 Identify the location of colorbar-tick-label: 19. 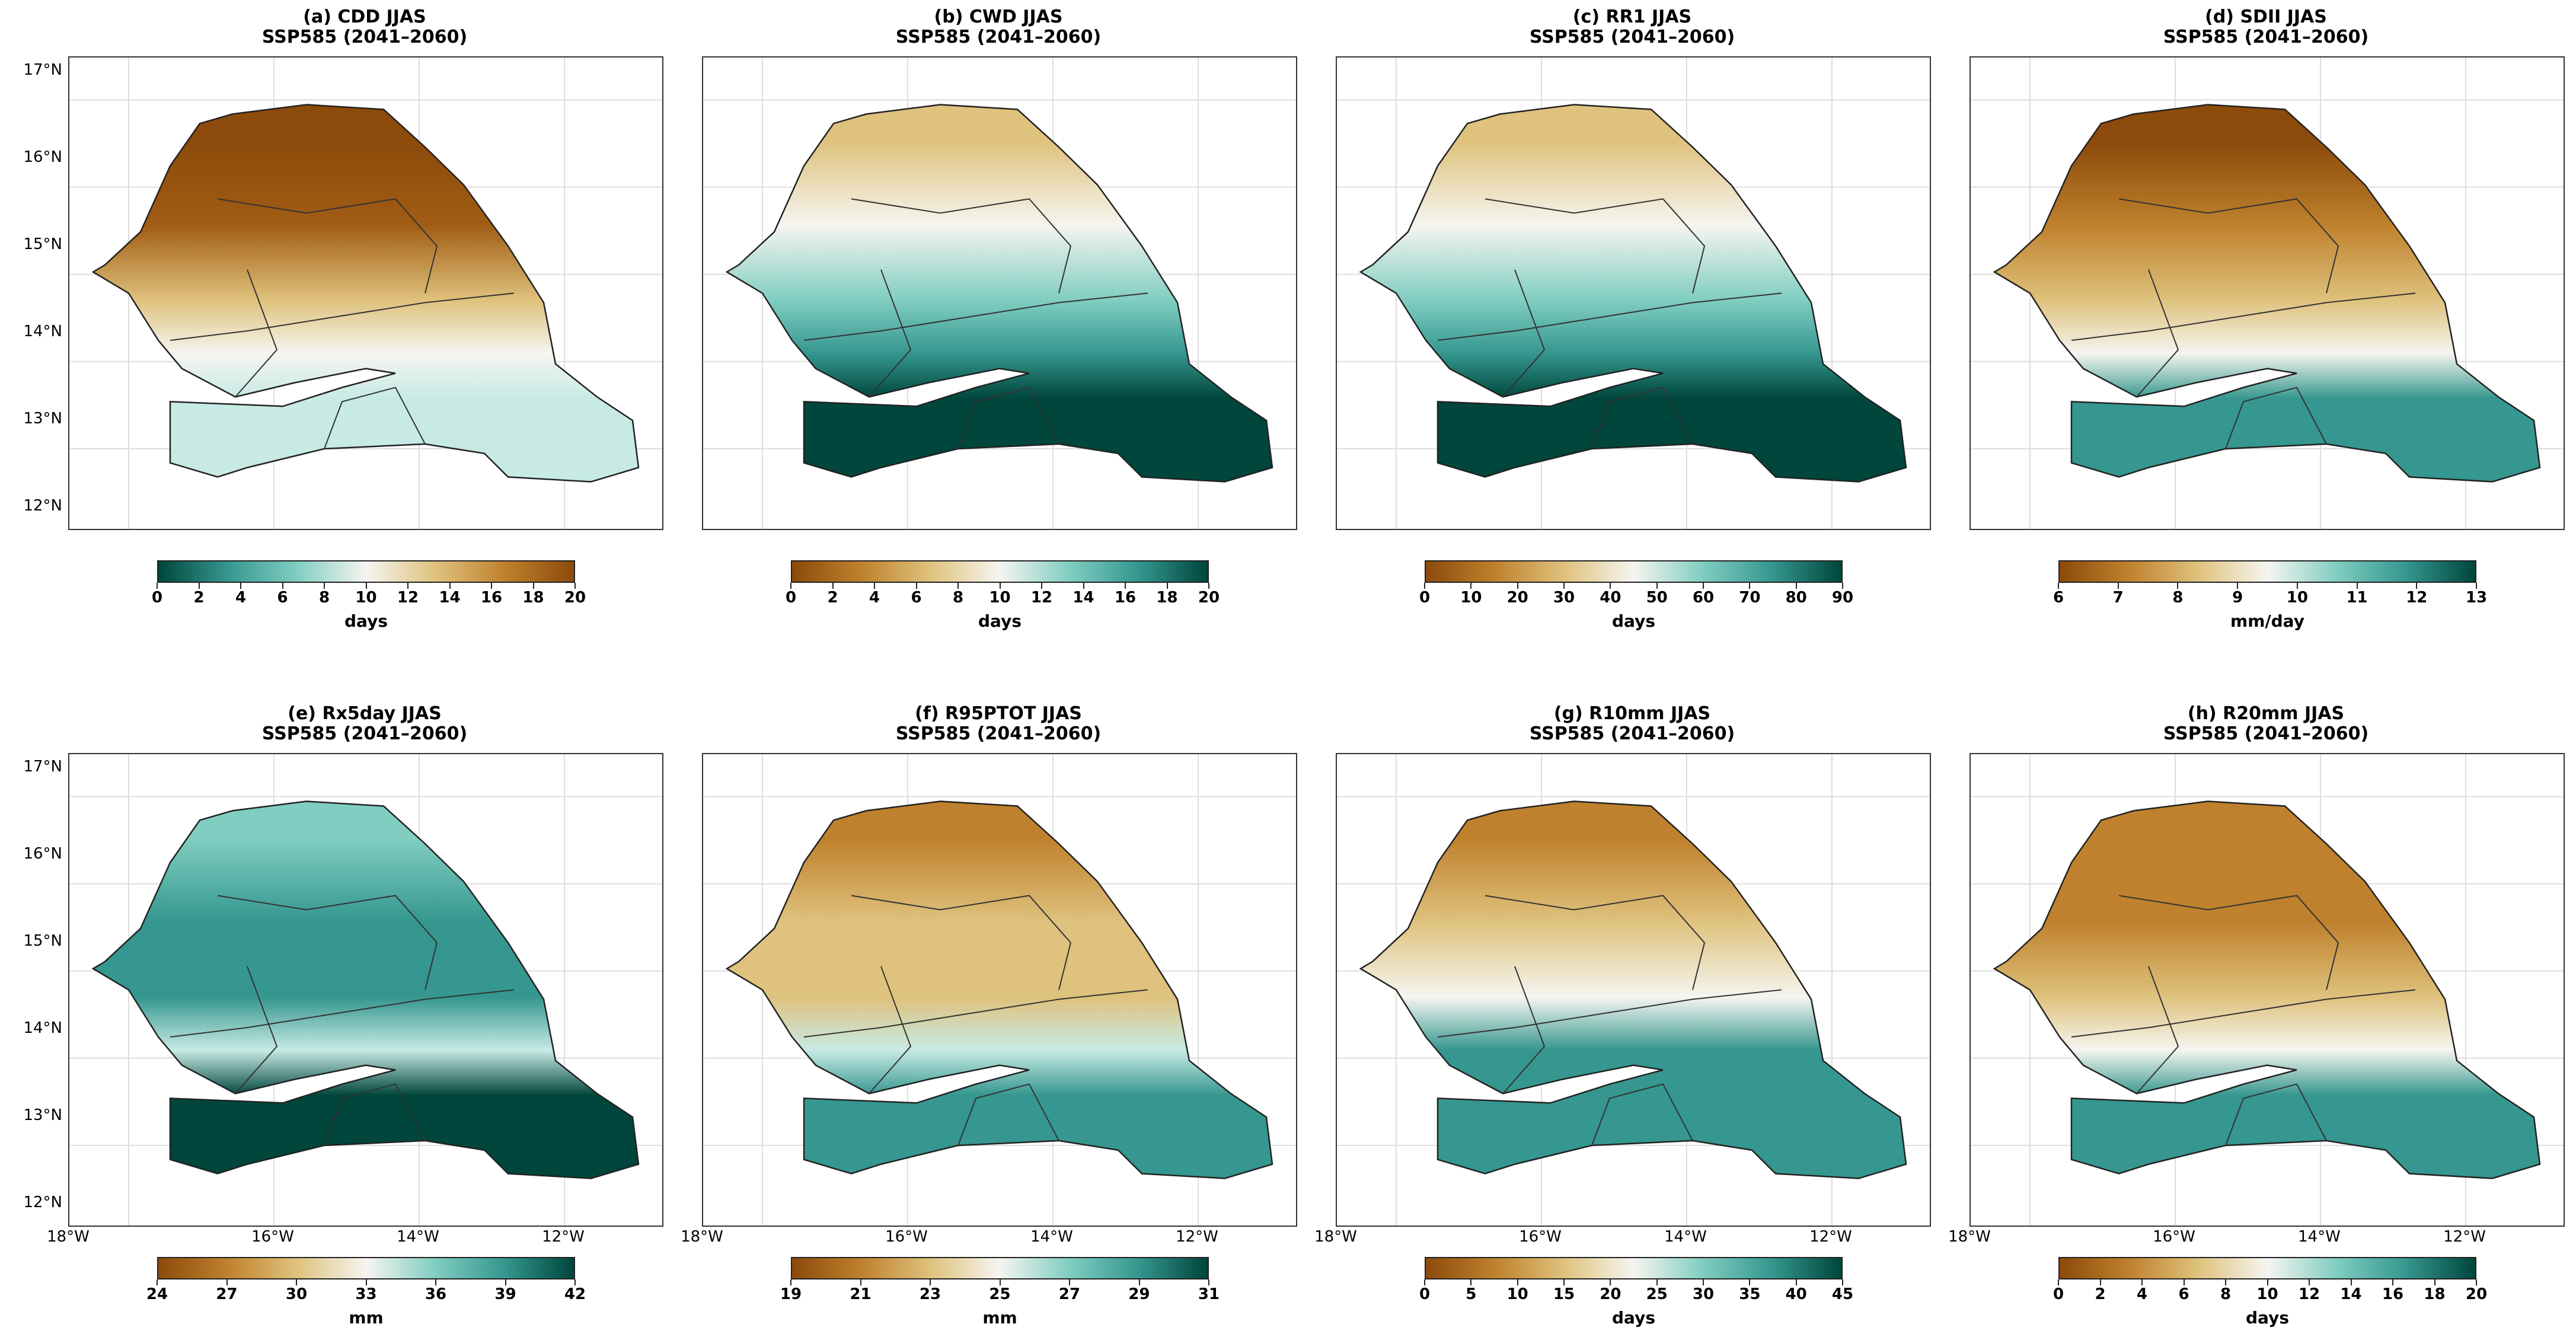
(791, 1294).